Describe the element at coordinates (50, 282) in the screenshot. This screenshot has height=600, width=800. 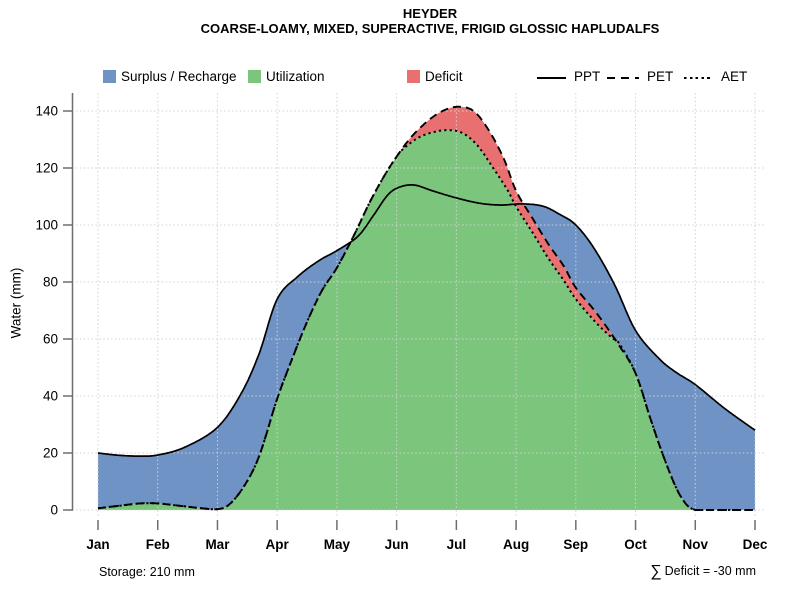
I see `y-tick-label-80: 80` at that location.